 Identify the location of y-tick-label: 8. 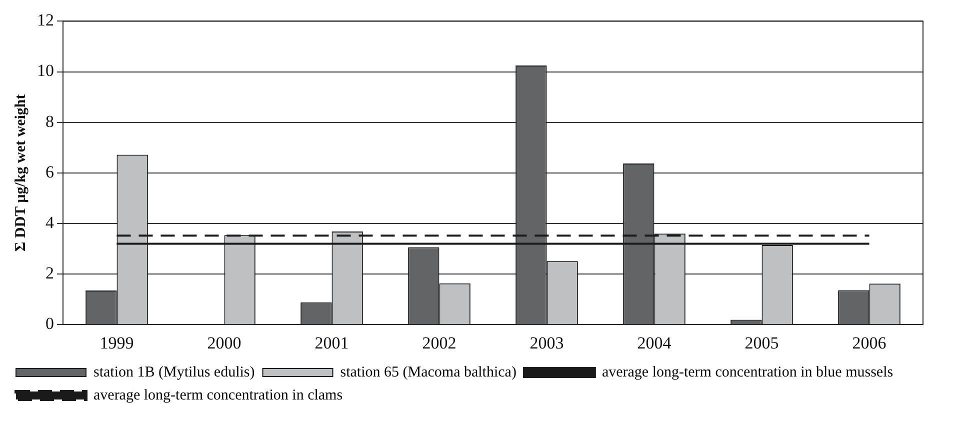
(50, 121).